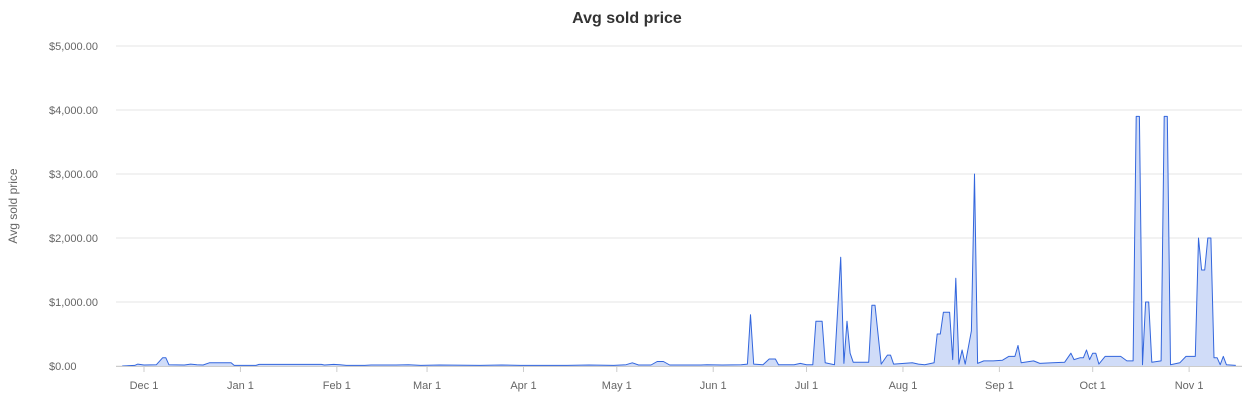 The height and width of the screenshot is (406, 1254). Describe the element at coordinates (1189, 386) in the screenshot. I see `x-tick-label: Nov 1` at that location.